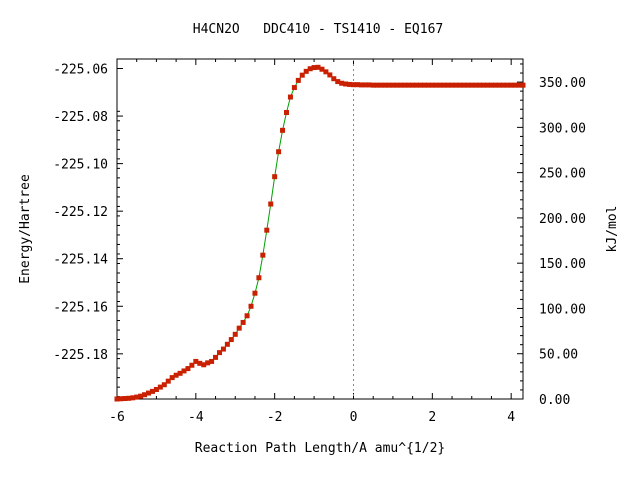 This screenshot has width=640, height=480. I want to click on y-tick-label: -225.16, so click(80, 307).